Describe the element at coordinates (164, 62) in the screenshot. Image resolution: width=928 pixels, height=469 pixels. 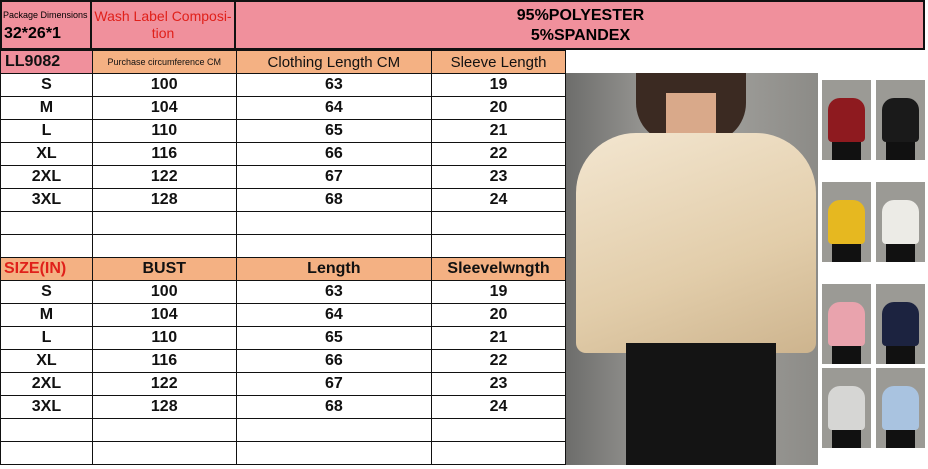
I see `col-header: Purchase circumference CM` at that location.